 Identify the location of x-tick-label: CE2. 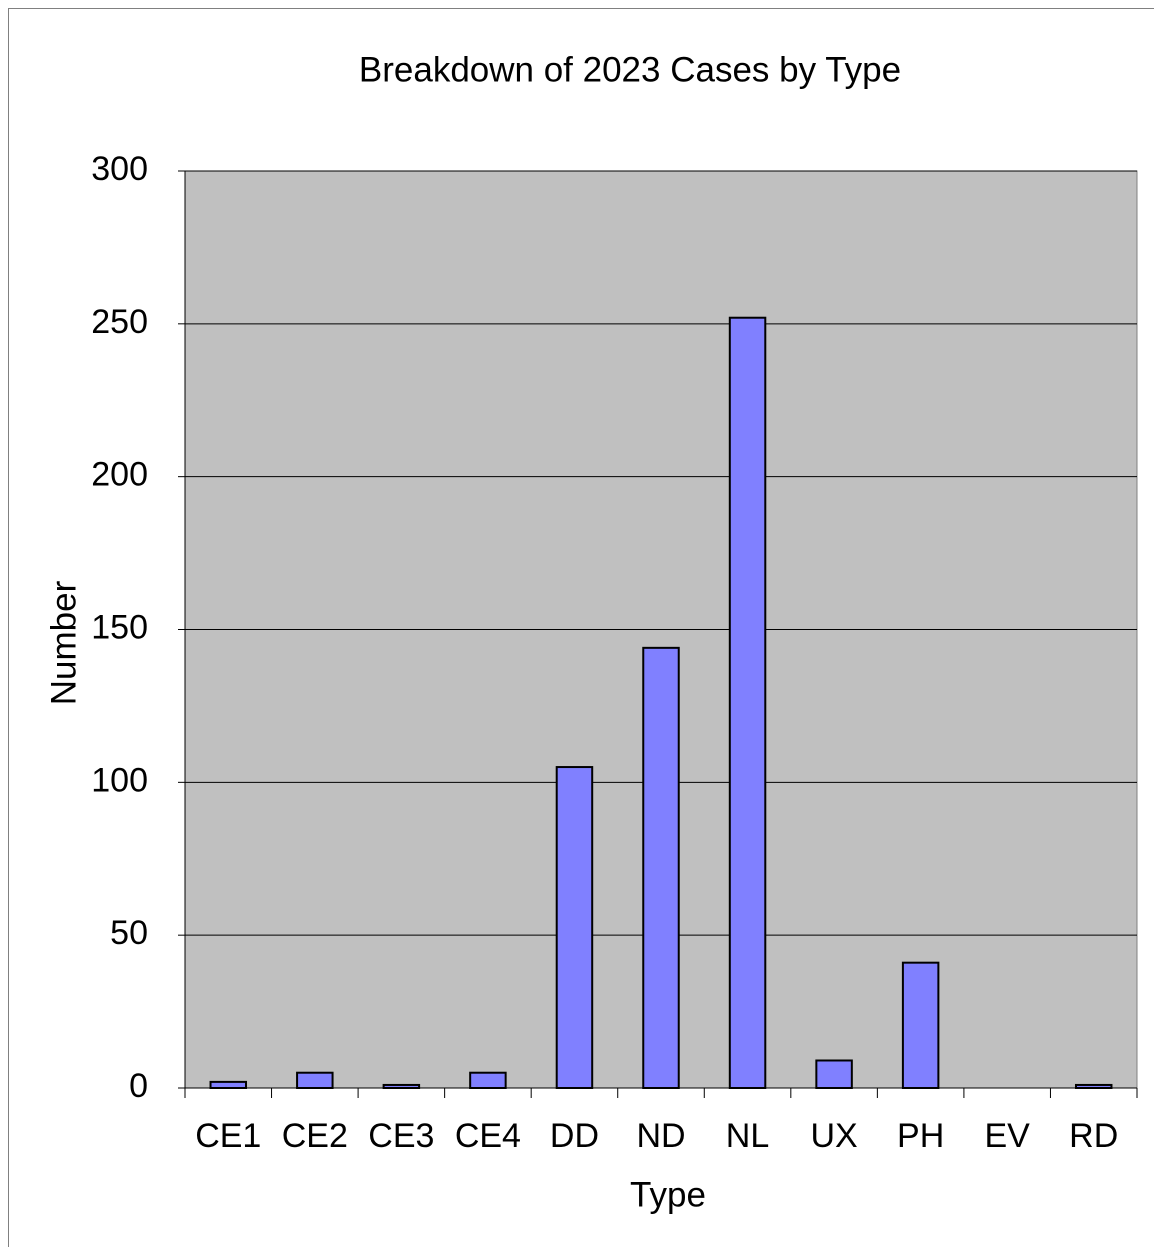
(315, 1136).